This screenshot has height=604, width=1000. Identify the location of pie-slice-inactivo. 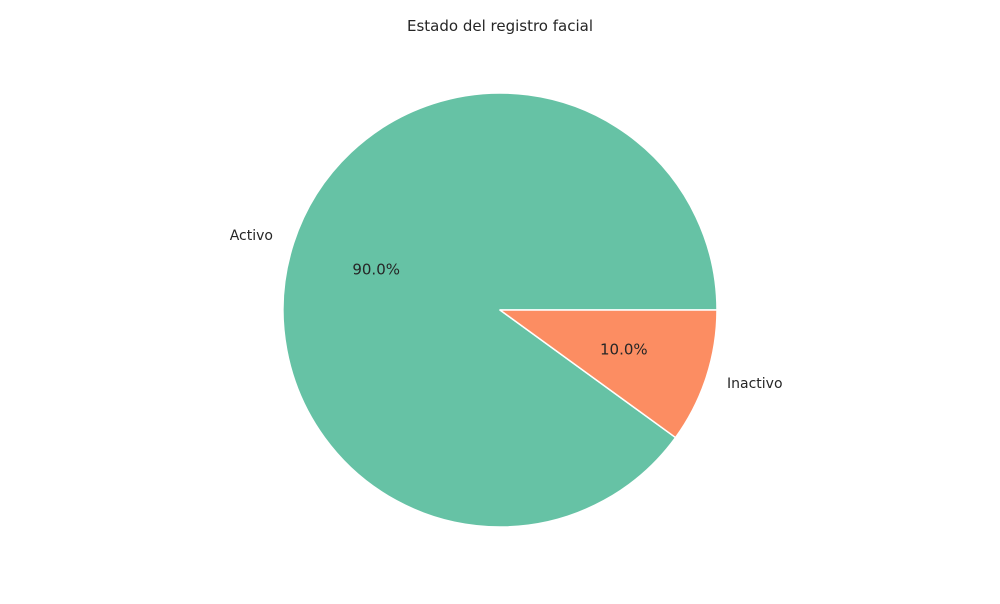
(608, 374).